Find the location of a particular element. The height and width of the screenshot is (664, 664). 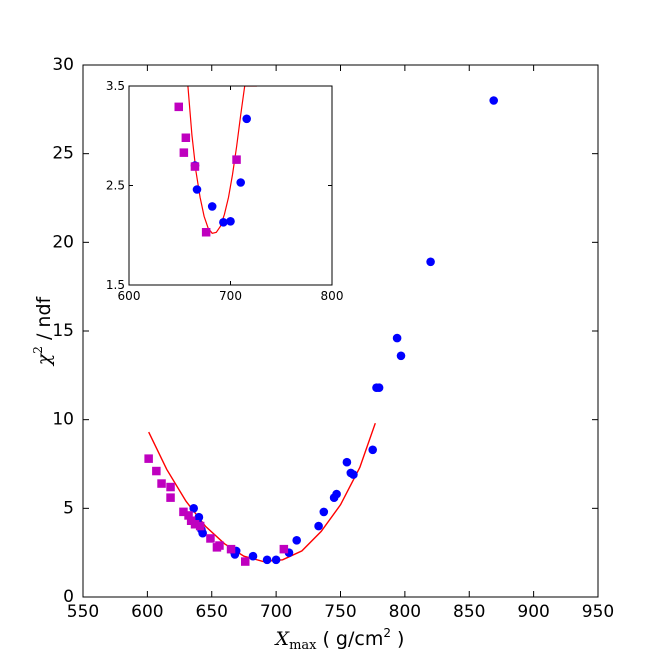

x-axis-label-sub: max is located at coordinates (303, 645).